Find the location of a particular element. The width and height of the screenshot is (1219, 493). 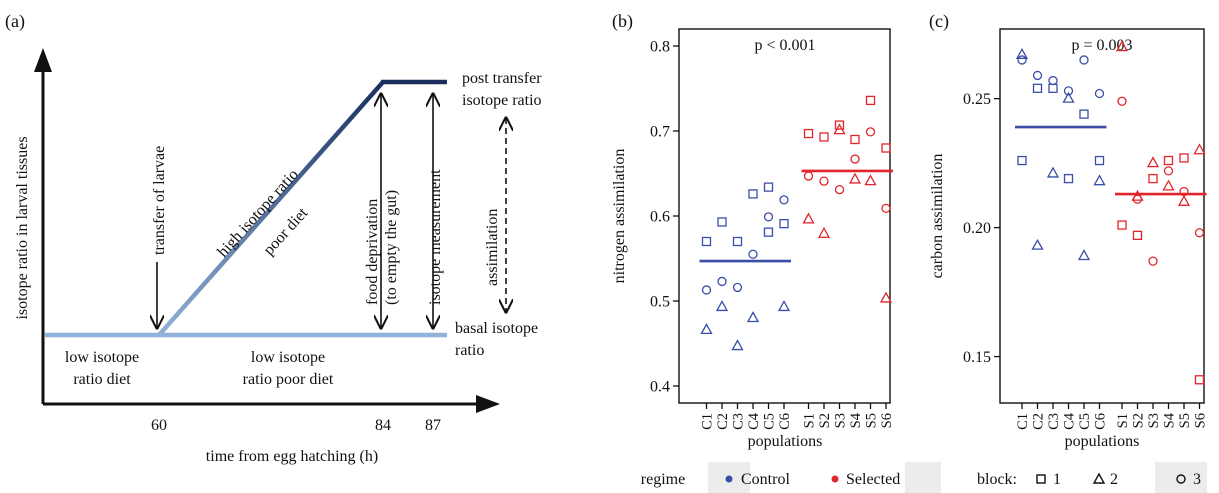

x-tick-label: C1 is located at coordinates (1023, 421).